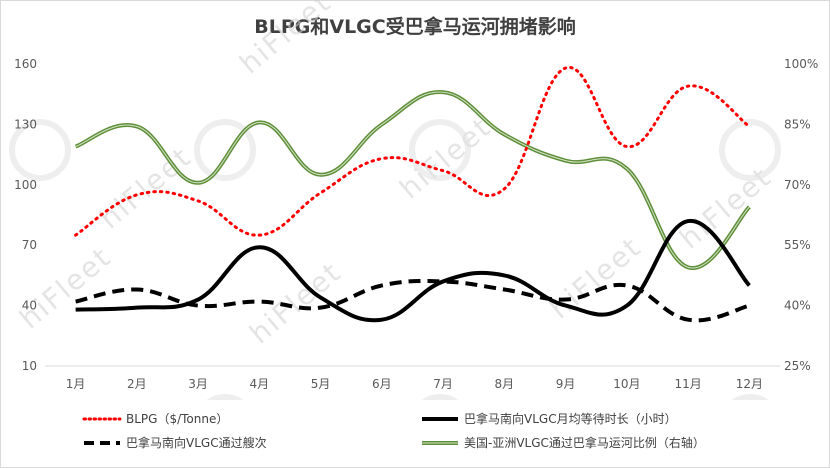 The height and width of the screenshot is (468, 830). What do you see at coordinates (382, 384) in the screenshot?
I see `x-tick-label: 6月` at bounding box center [382, 384].